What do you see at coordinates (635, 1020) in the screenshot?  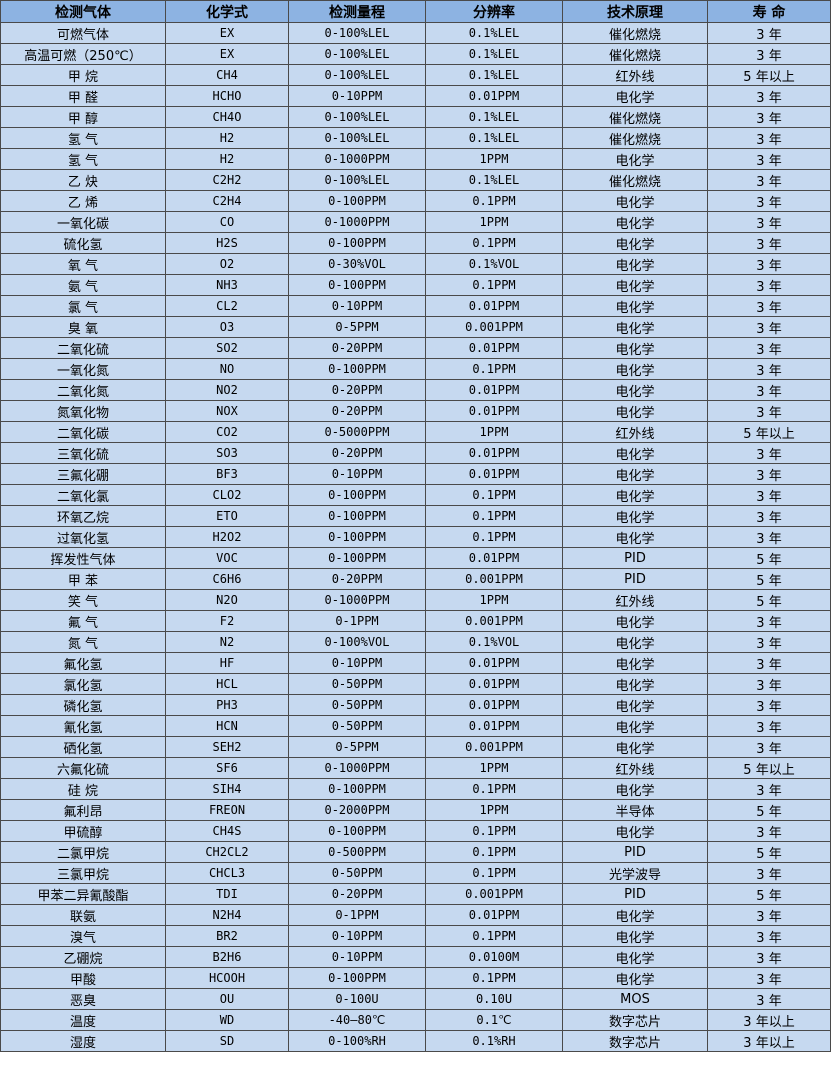 I see `principle-cell: 数字芯片` at bounding box center [635, 1020].